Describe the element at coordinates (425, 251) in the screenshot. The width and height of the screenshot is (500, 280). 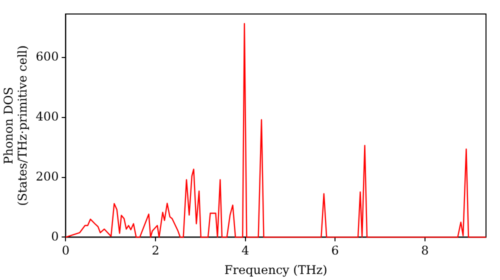
I see `x-tick-label: 8` at that location.